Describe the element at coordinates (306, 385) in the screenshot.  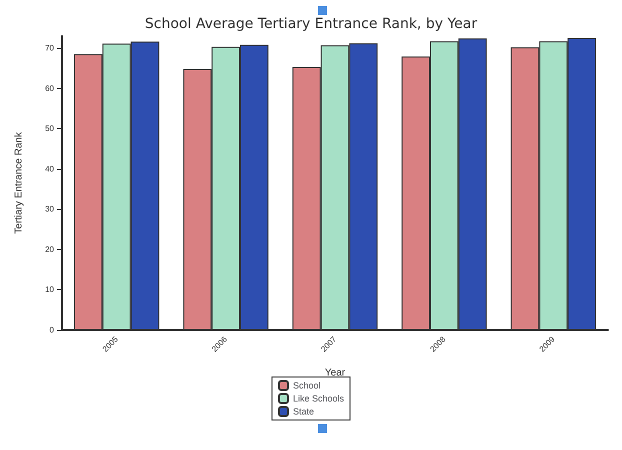
I see `legend-label: School` at that location.